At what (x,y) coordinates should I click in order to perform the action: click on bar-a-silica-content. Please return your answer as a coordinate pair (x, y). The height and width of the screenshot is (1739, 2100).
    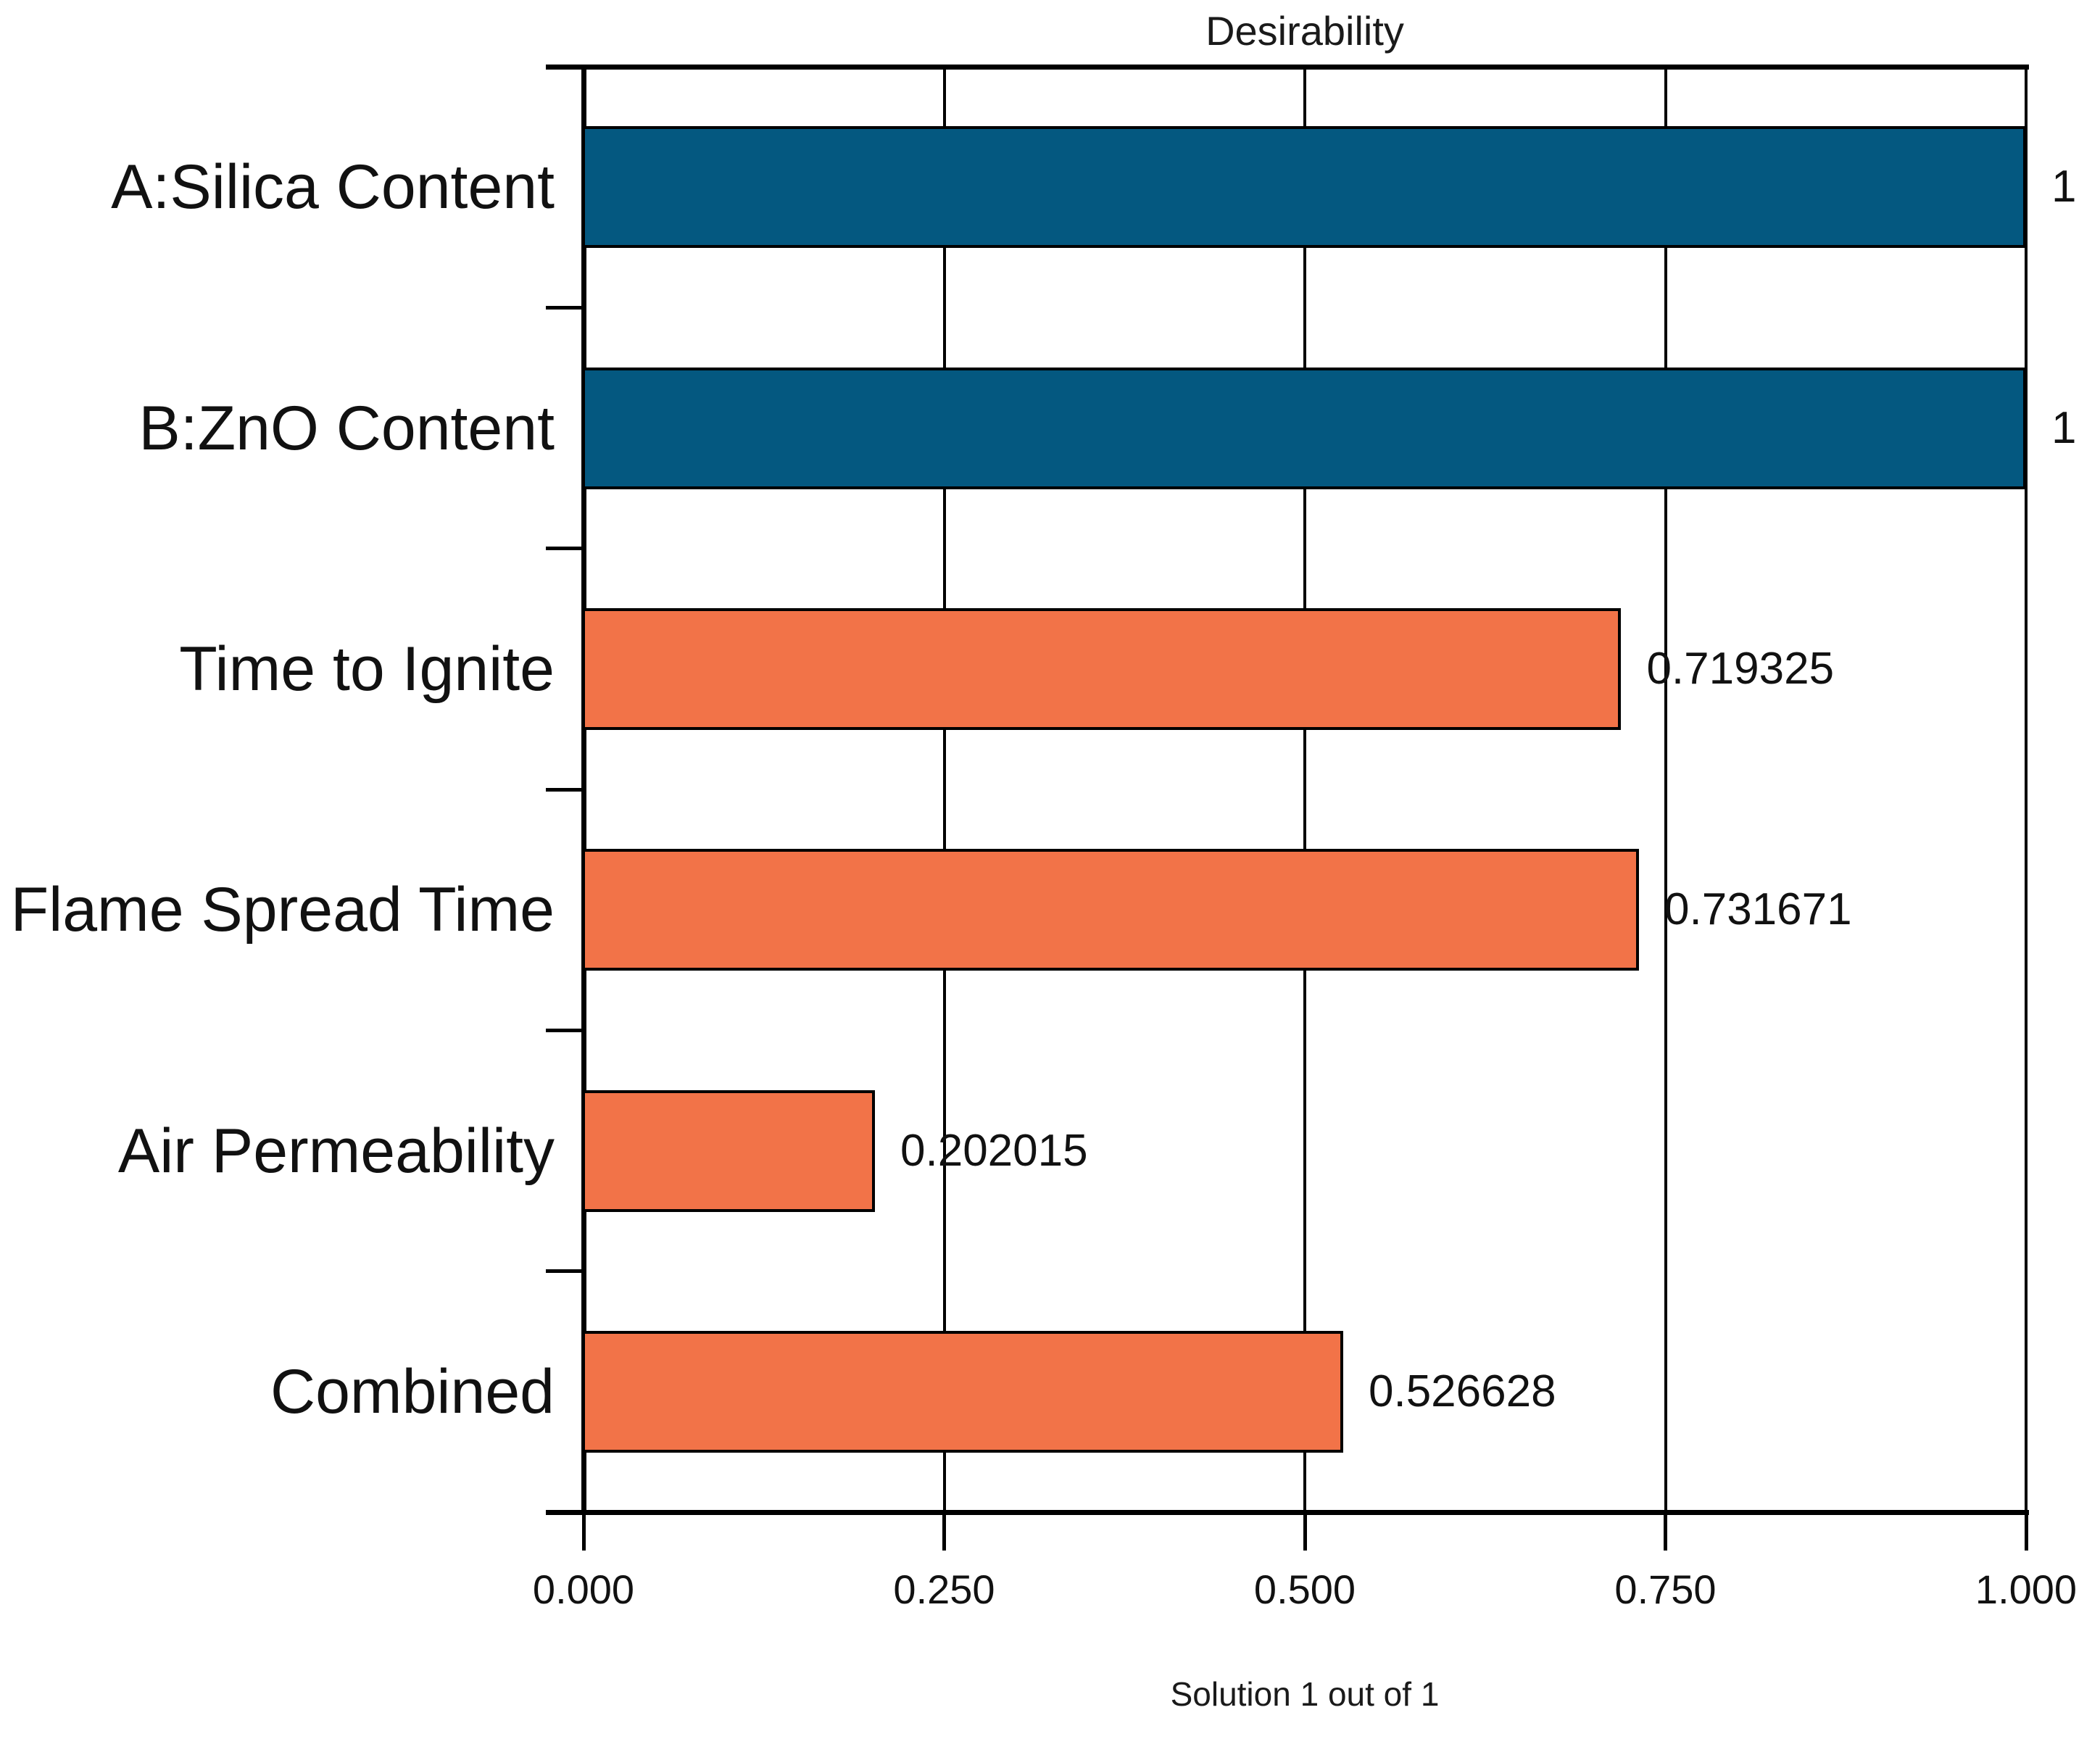
    Looking at the image, I should click on (1304, 187).